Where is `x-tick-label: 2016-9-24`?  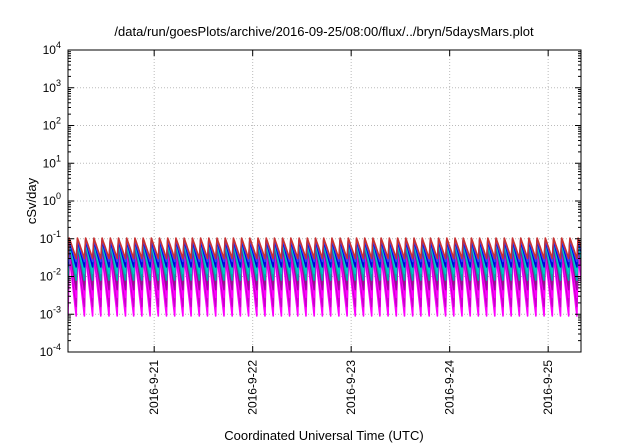 x-tick-label: 2016-9-24 is located at coordinates (450, 387).